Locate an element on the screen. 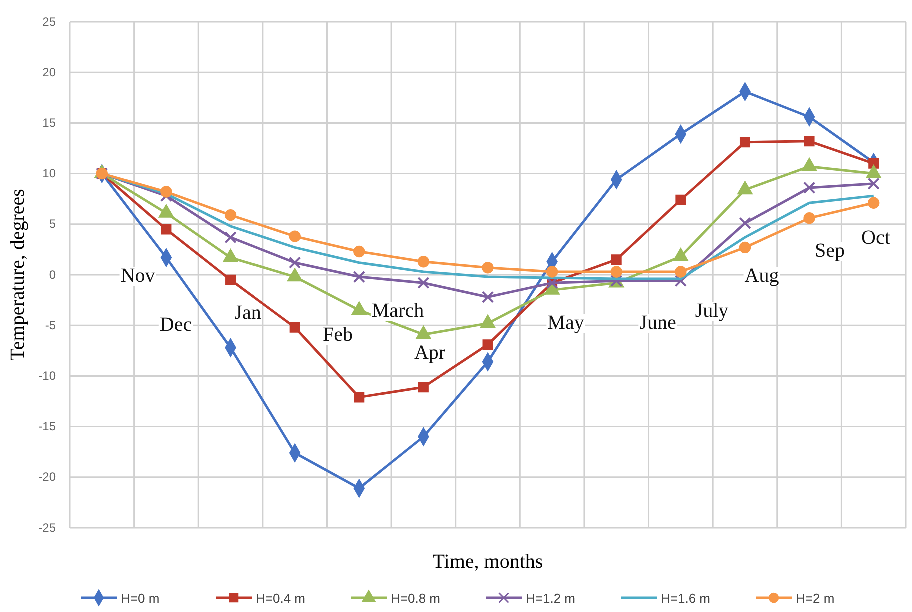  annotation: Apr is located at coordinates (430, 353).